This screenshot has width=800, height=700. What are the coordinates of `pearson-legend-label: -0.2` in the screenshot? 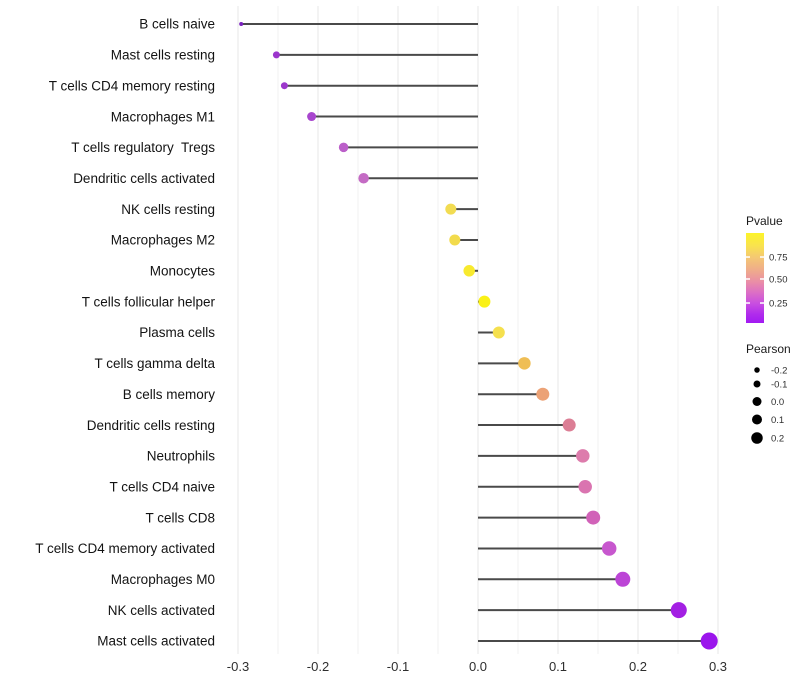 It's located at (779, 370).